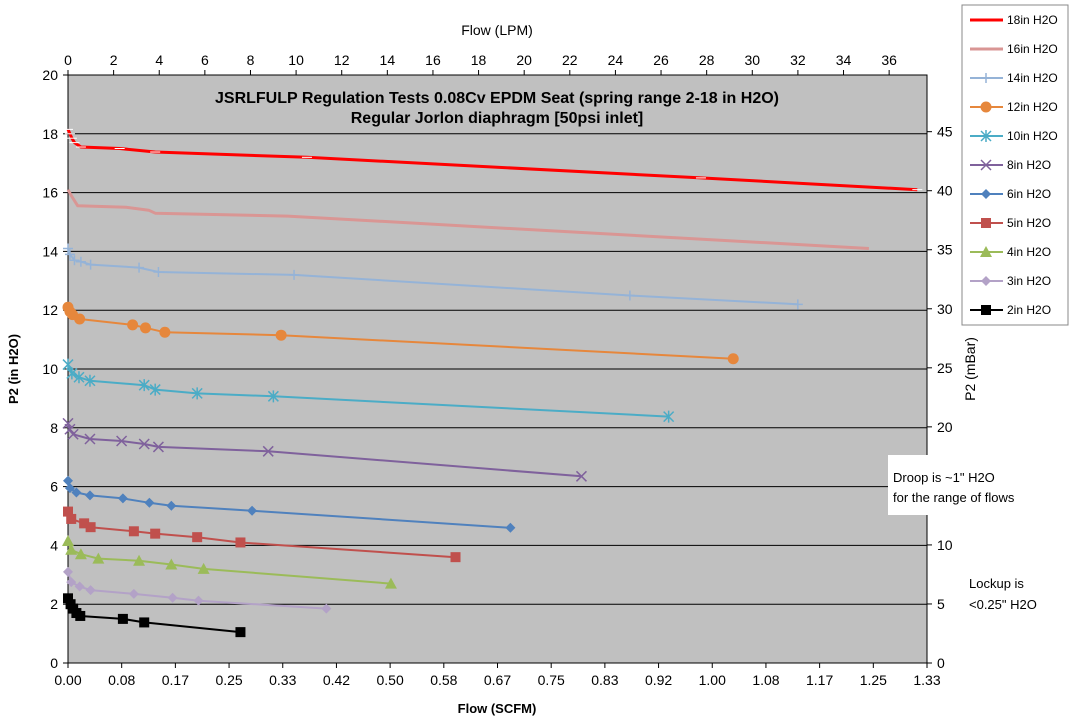 This screenshot has width=1070, height=723. What do you see at coordinates (945, 191) in the screenshot?
I see `y2-tick-label: 40` at bounding box center [945, 191].